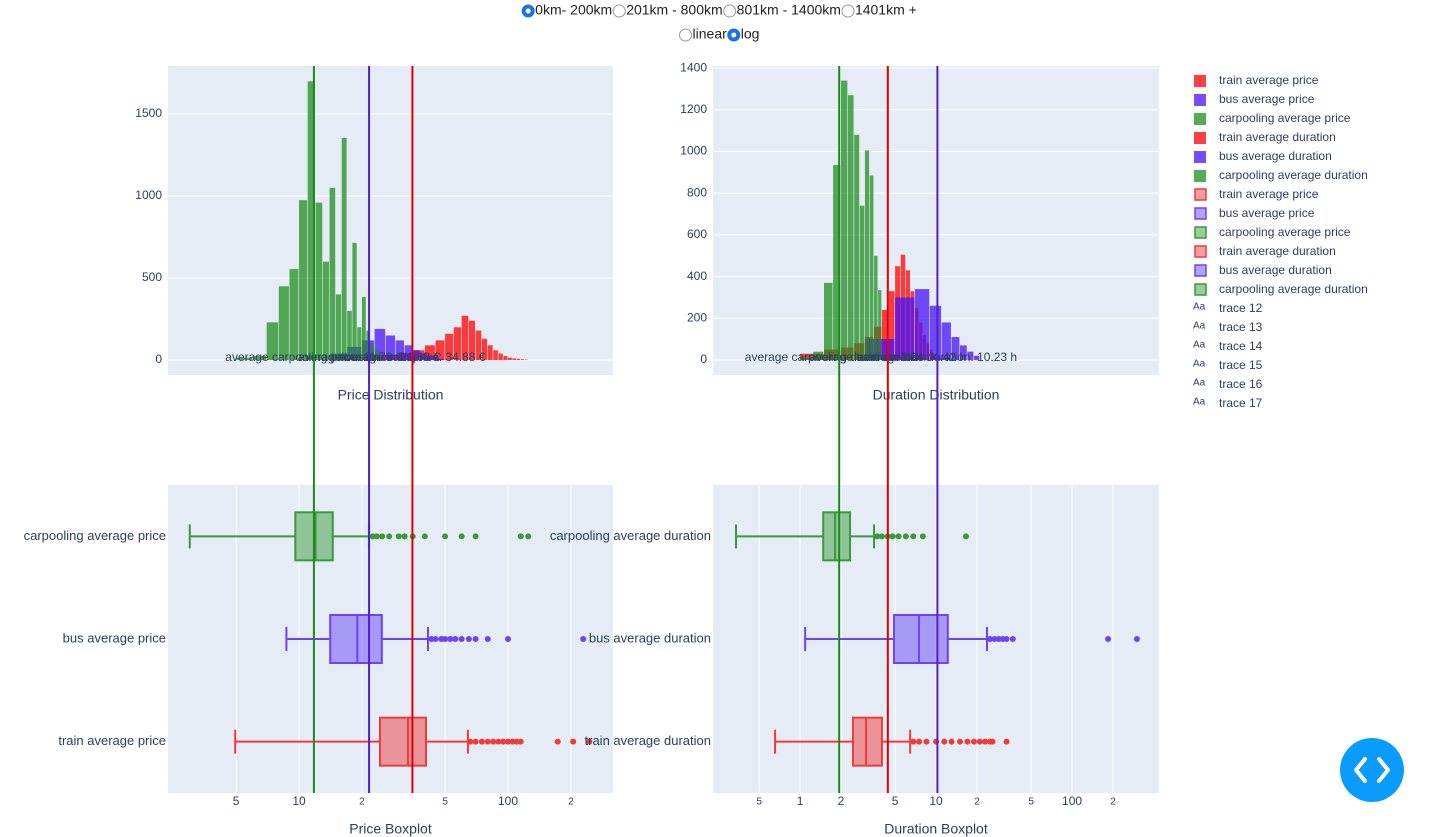 The width and height of the screenshot is (1439, 837). Describe the element at coordinates (1241, 327) in the screenshot. I see `legend-label: trace 13` at that location.